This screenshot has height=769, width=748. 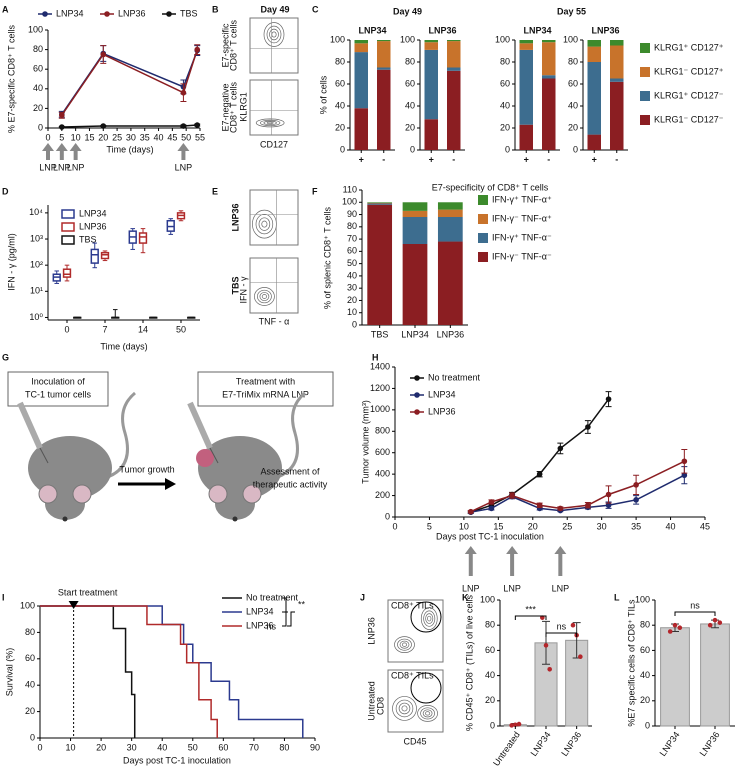 What do you see at coordinates (129, 671) in the screenshot?
I see `survival-curve` at bounding box center [129, 671].